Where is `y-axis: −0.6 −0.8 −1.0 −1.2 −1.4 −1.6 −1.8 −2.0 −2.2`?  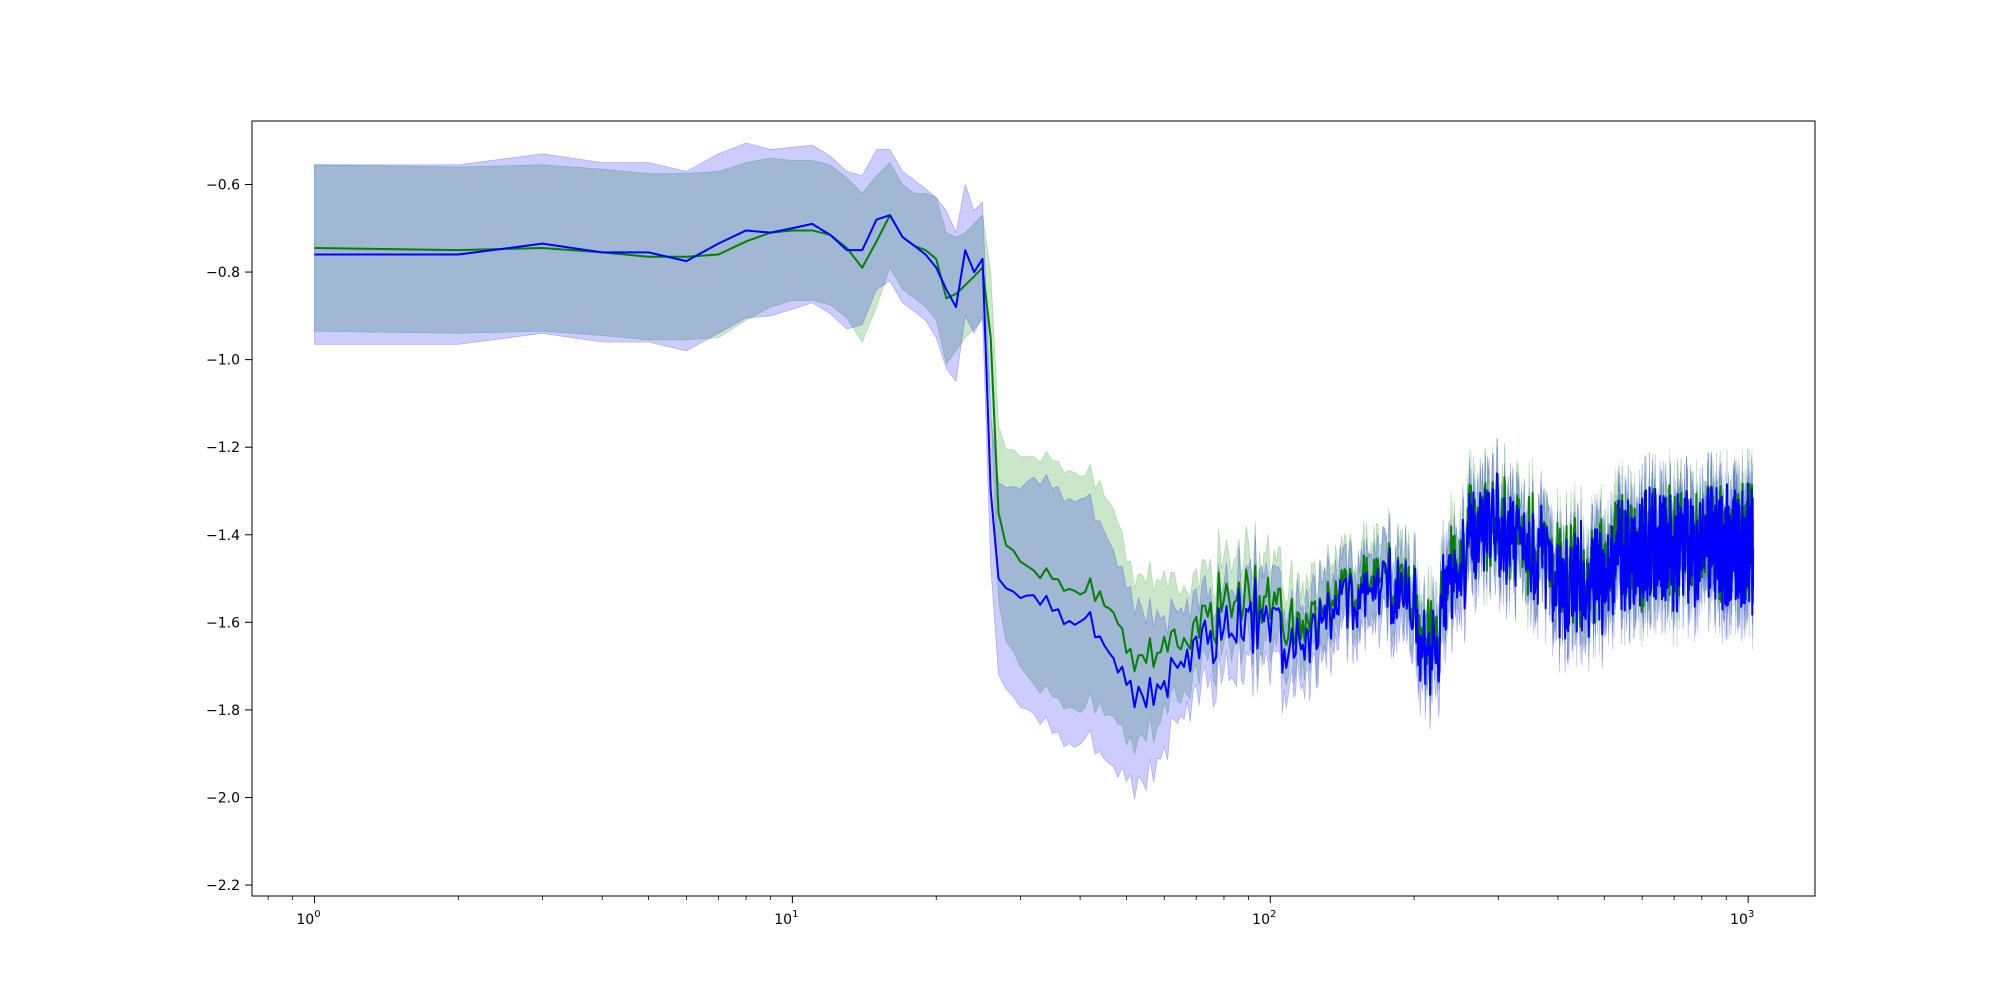
y-axis: −0.6 −0.8 −1.0 −1.2 −1.4 −1.6 −1.8 −2.0 −2.2 is located at coordinates (229, 535).